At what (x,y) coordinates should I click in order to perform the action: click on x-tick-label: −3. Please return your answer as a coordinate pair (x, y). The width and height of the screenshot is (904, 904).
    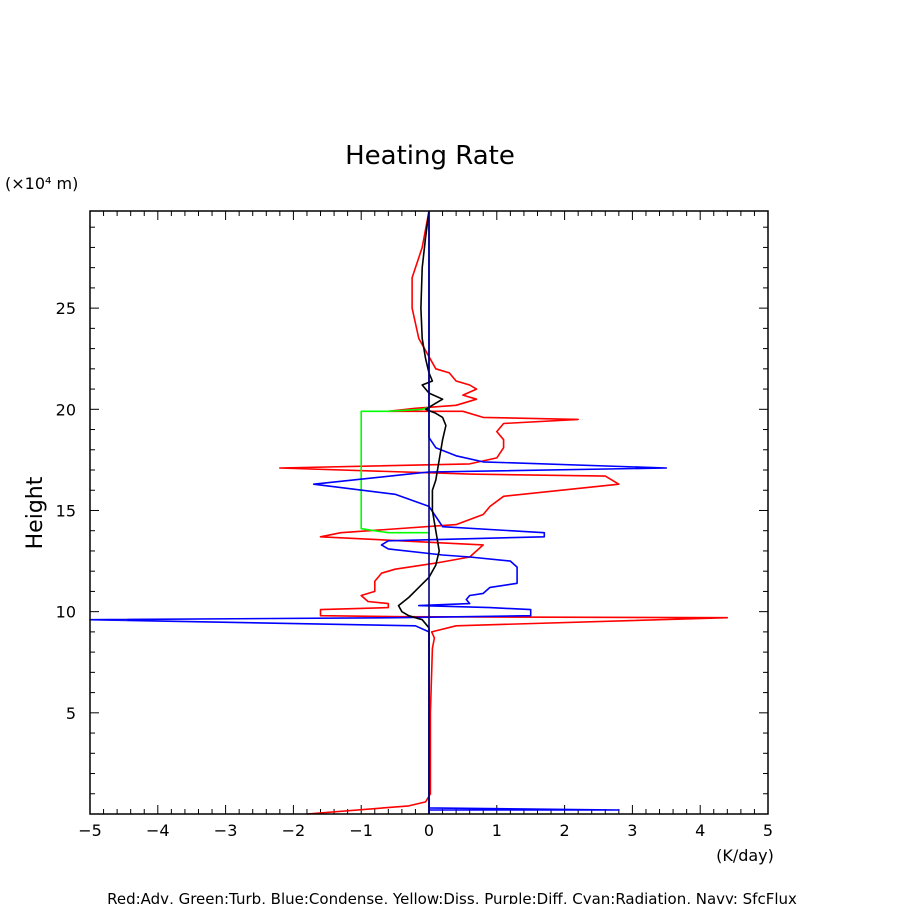
    Looking at the image, I should click on (226, 830).